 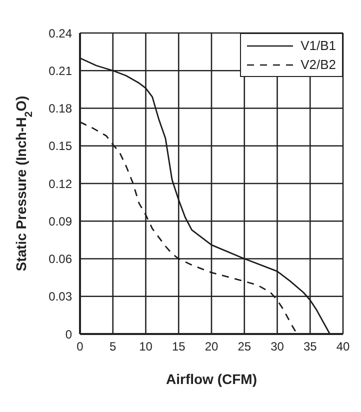 I want to click on y-tick-label: 0, so click(x=68, y=334).